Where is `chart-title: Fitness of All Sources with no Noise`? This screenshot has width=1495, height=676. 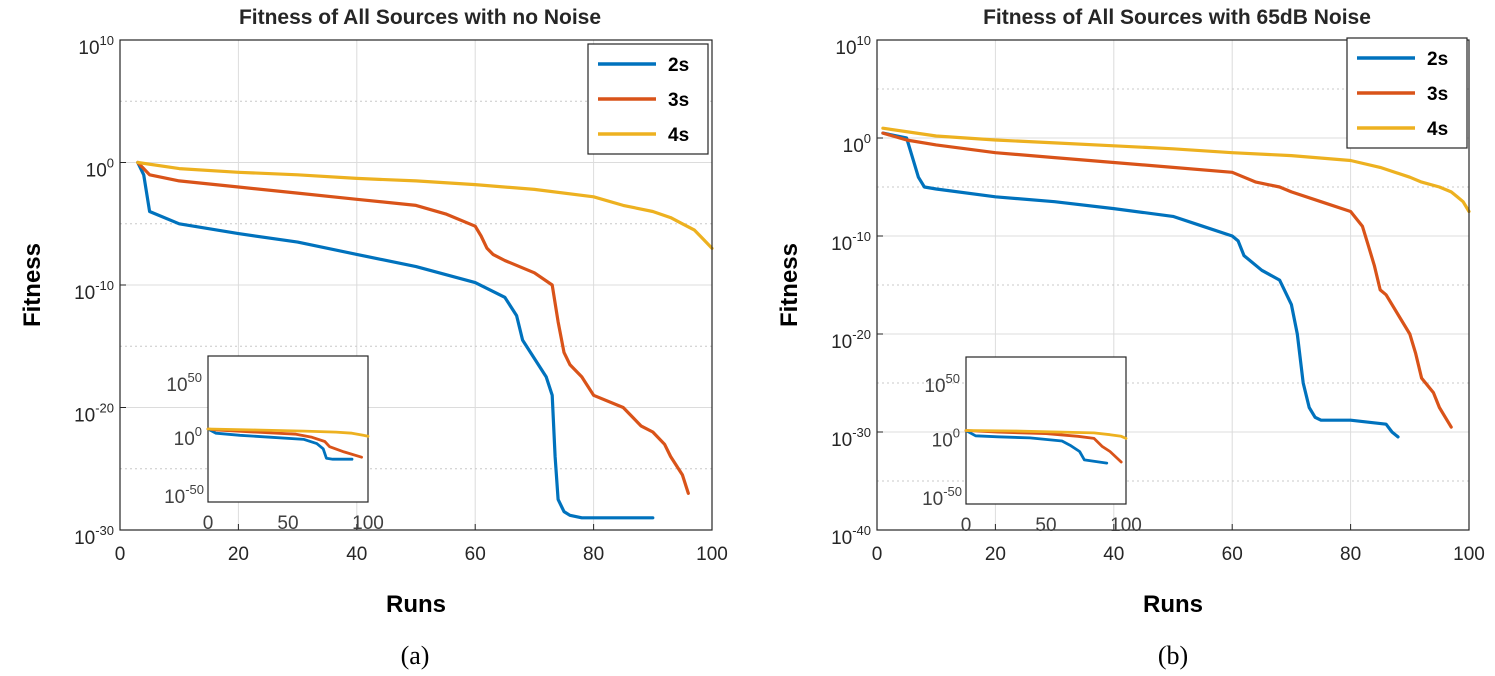 chart-title: Fitness of All Sources with no Noise is located at coordinates (420, 17).